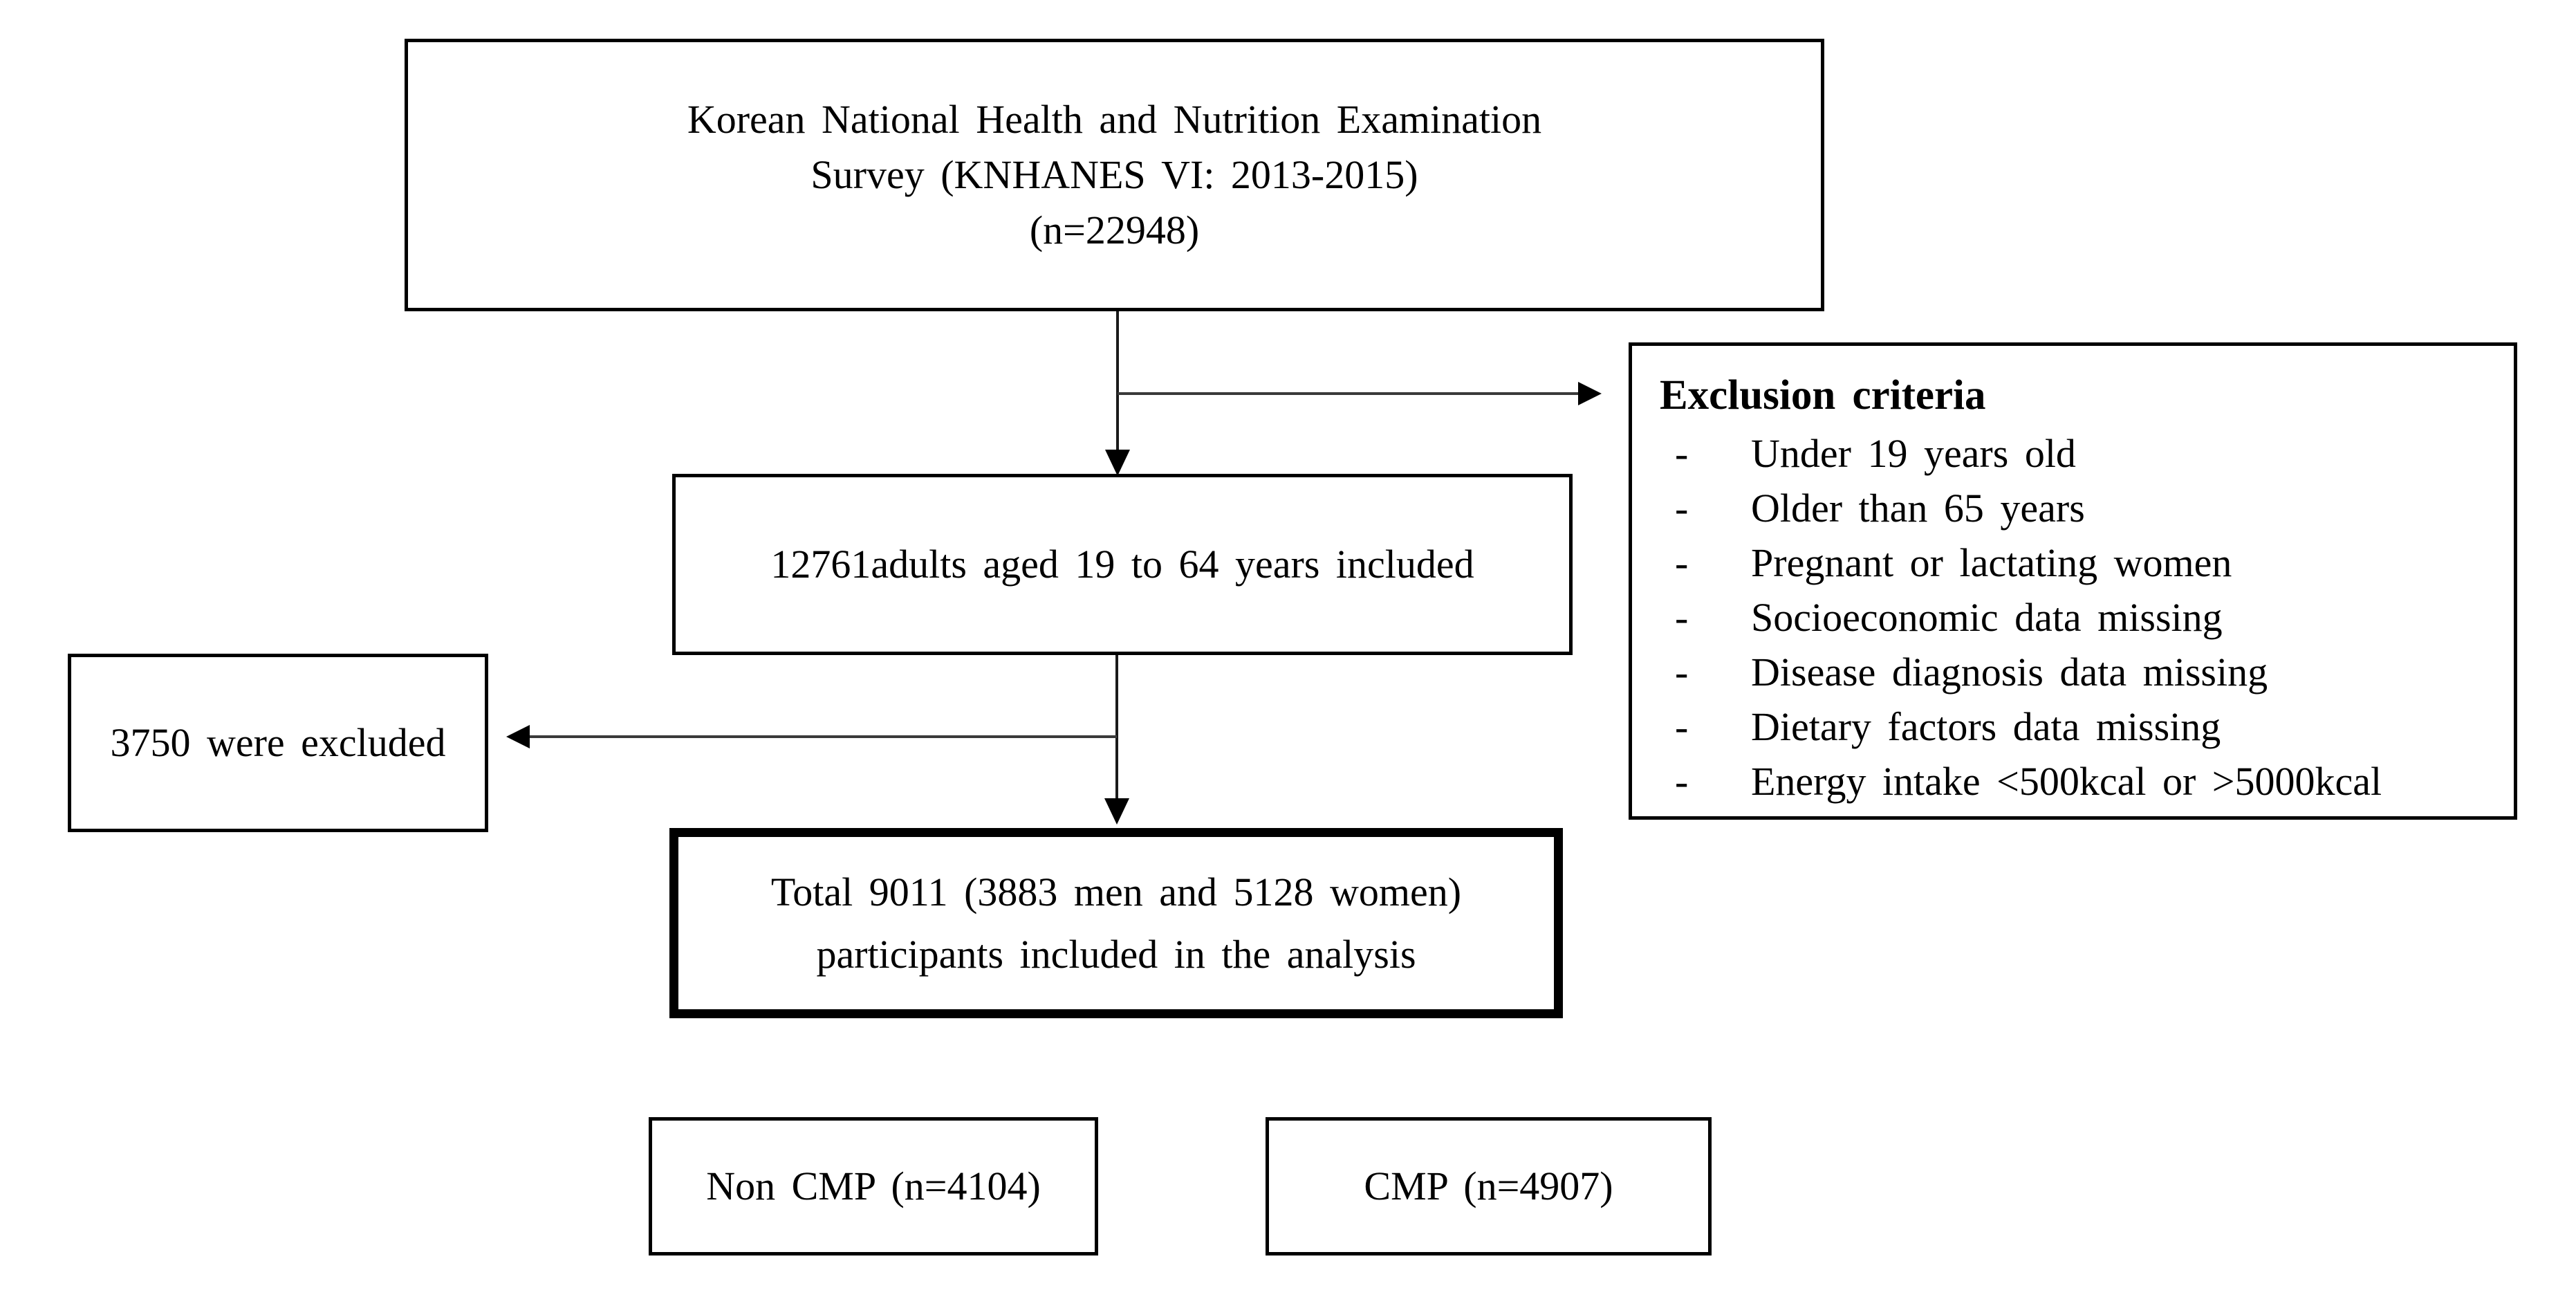 The height and width of the screenshot is (1297, 2576). I want to click on exclusion-item: - Disease diagnosis data missing, so click(2066, 672).